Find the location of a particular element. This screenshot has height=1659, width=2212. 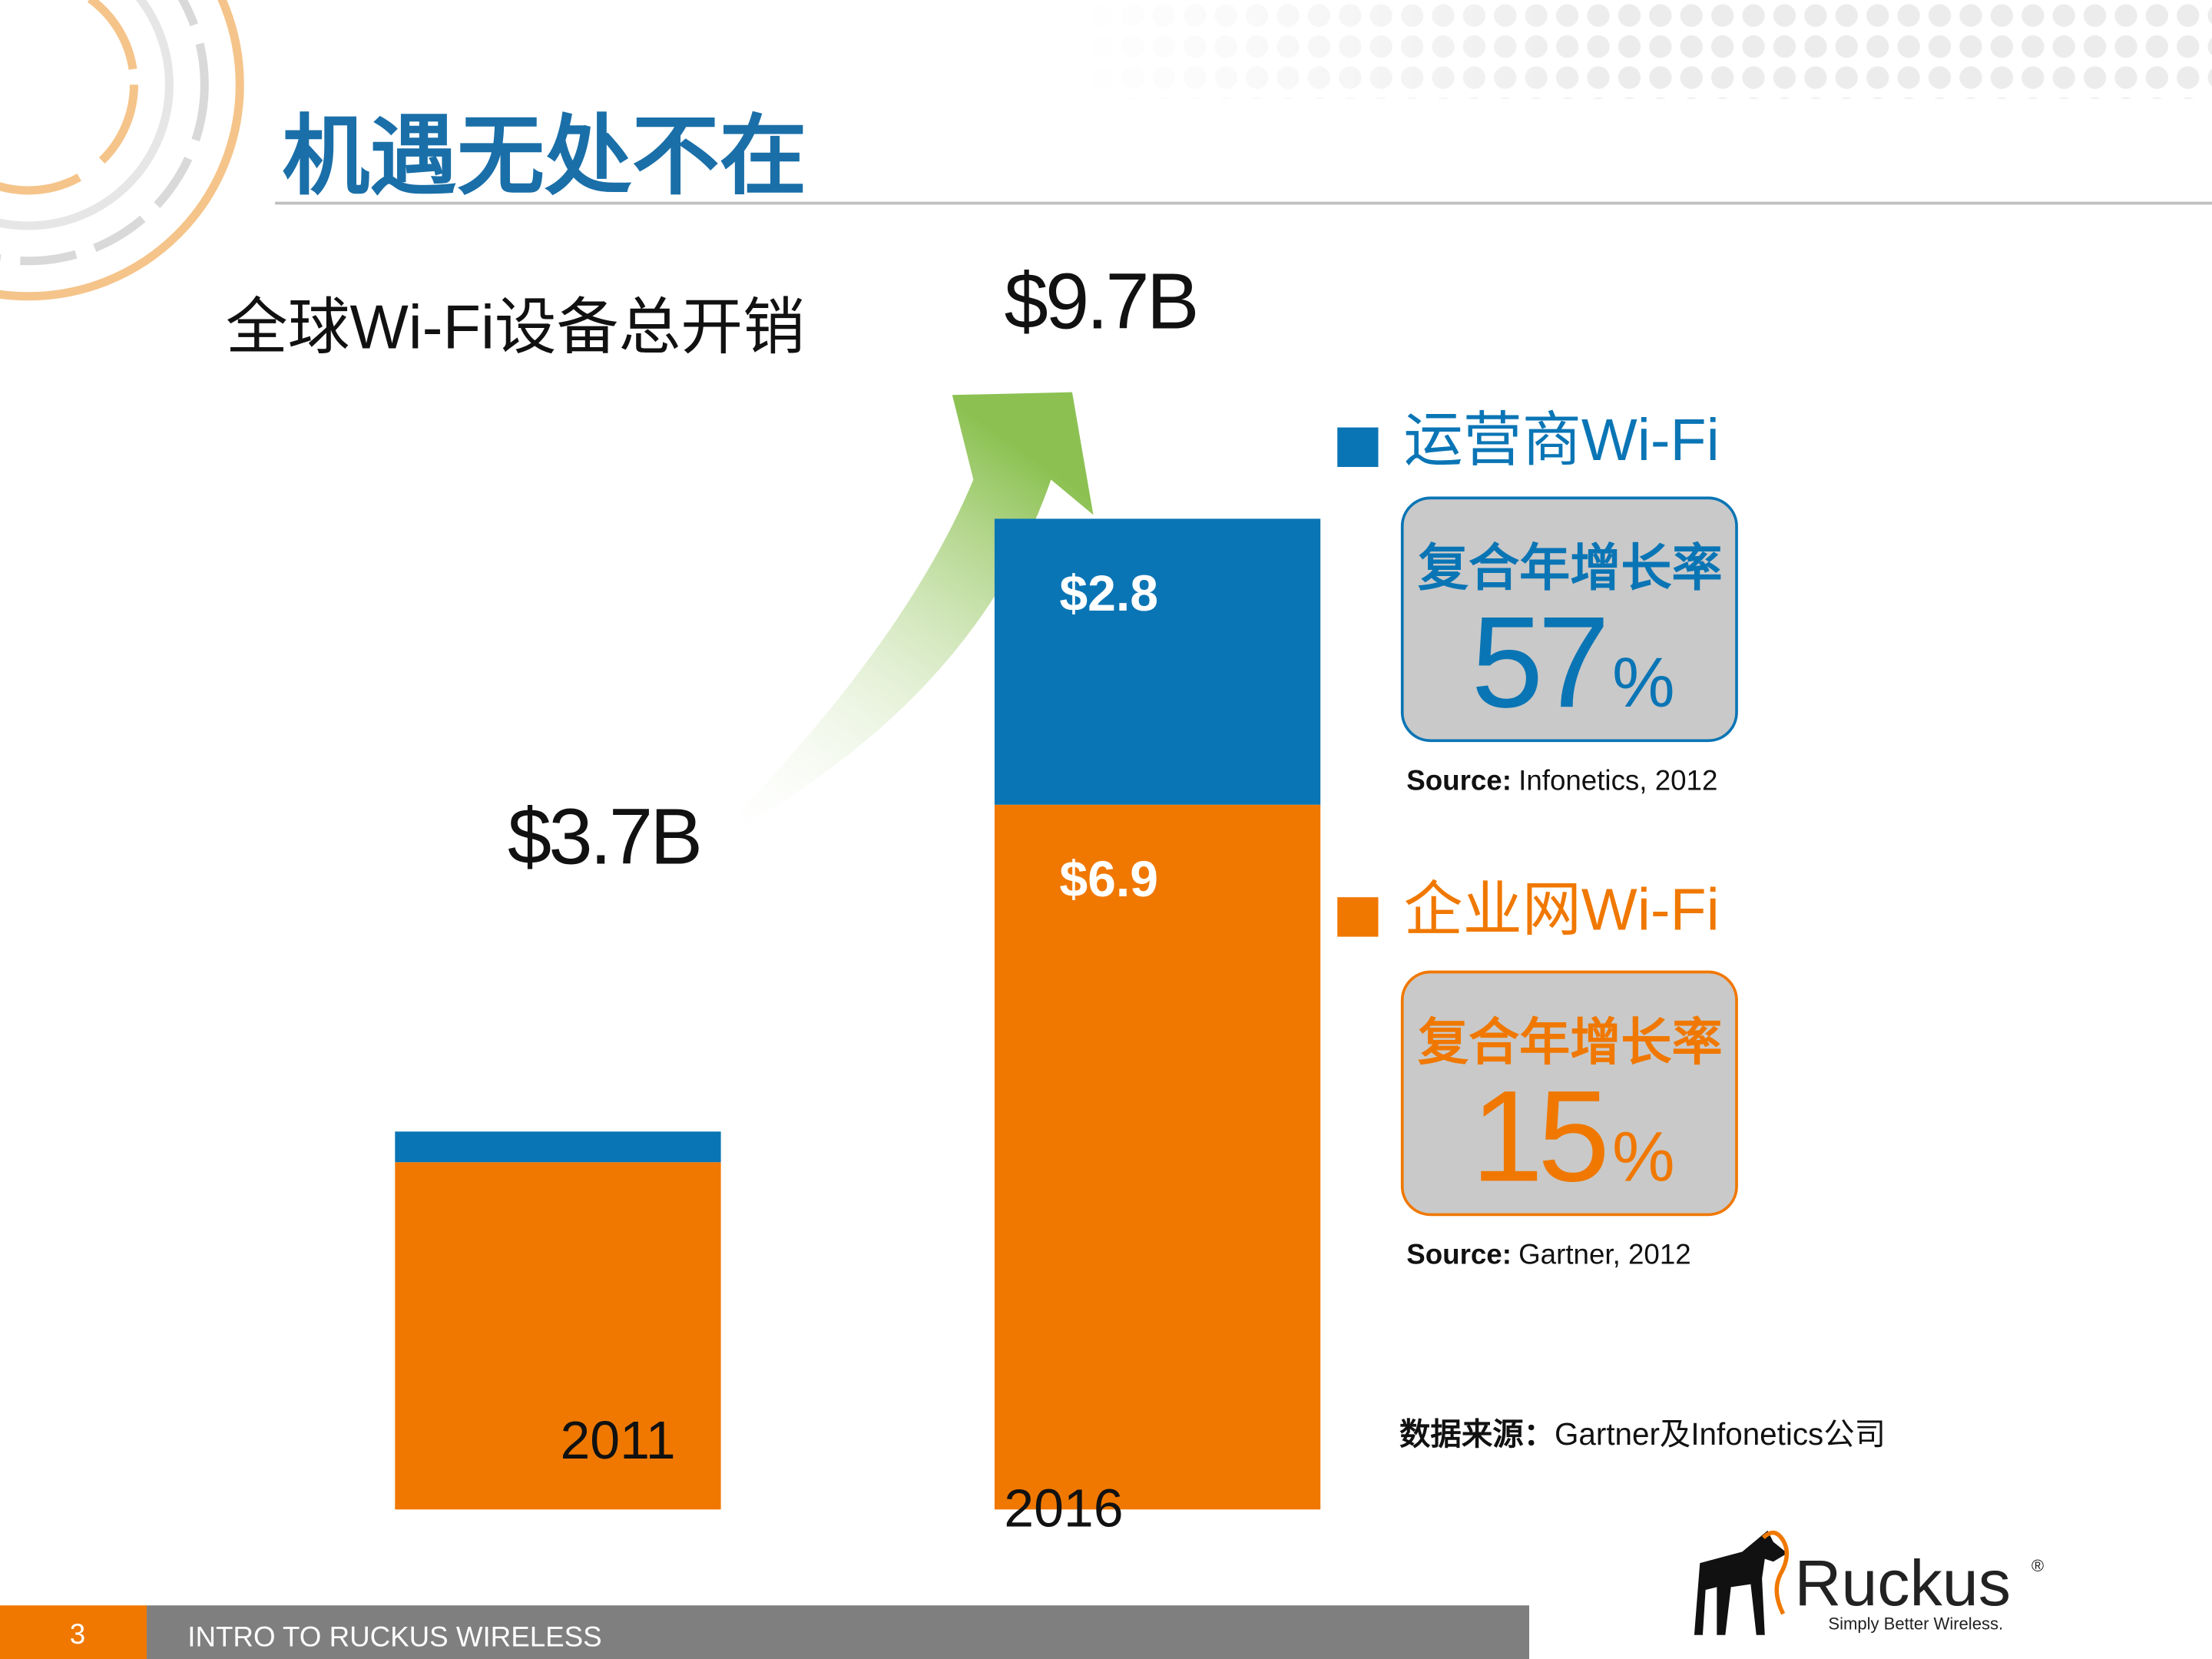

source-note-label: 数据来源： is located at coordinates (1477, 1434).